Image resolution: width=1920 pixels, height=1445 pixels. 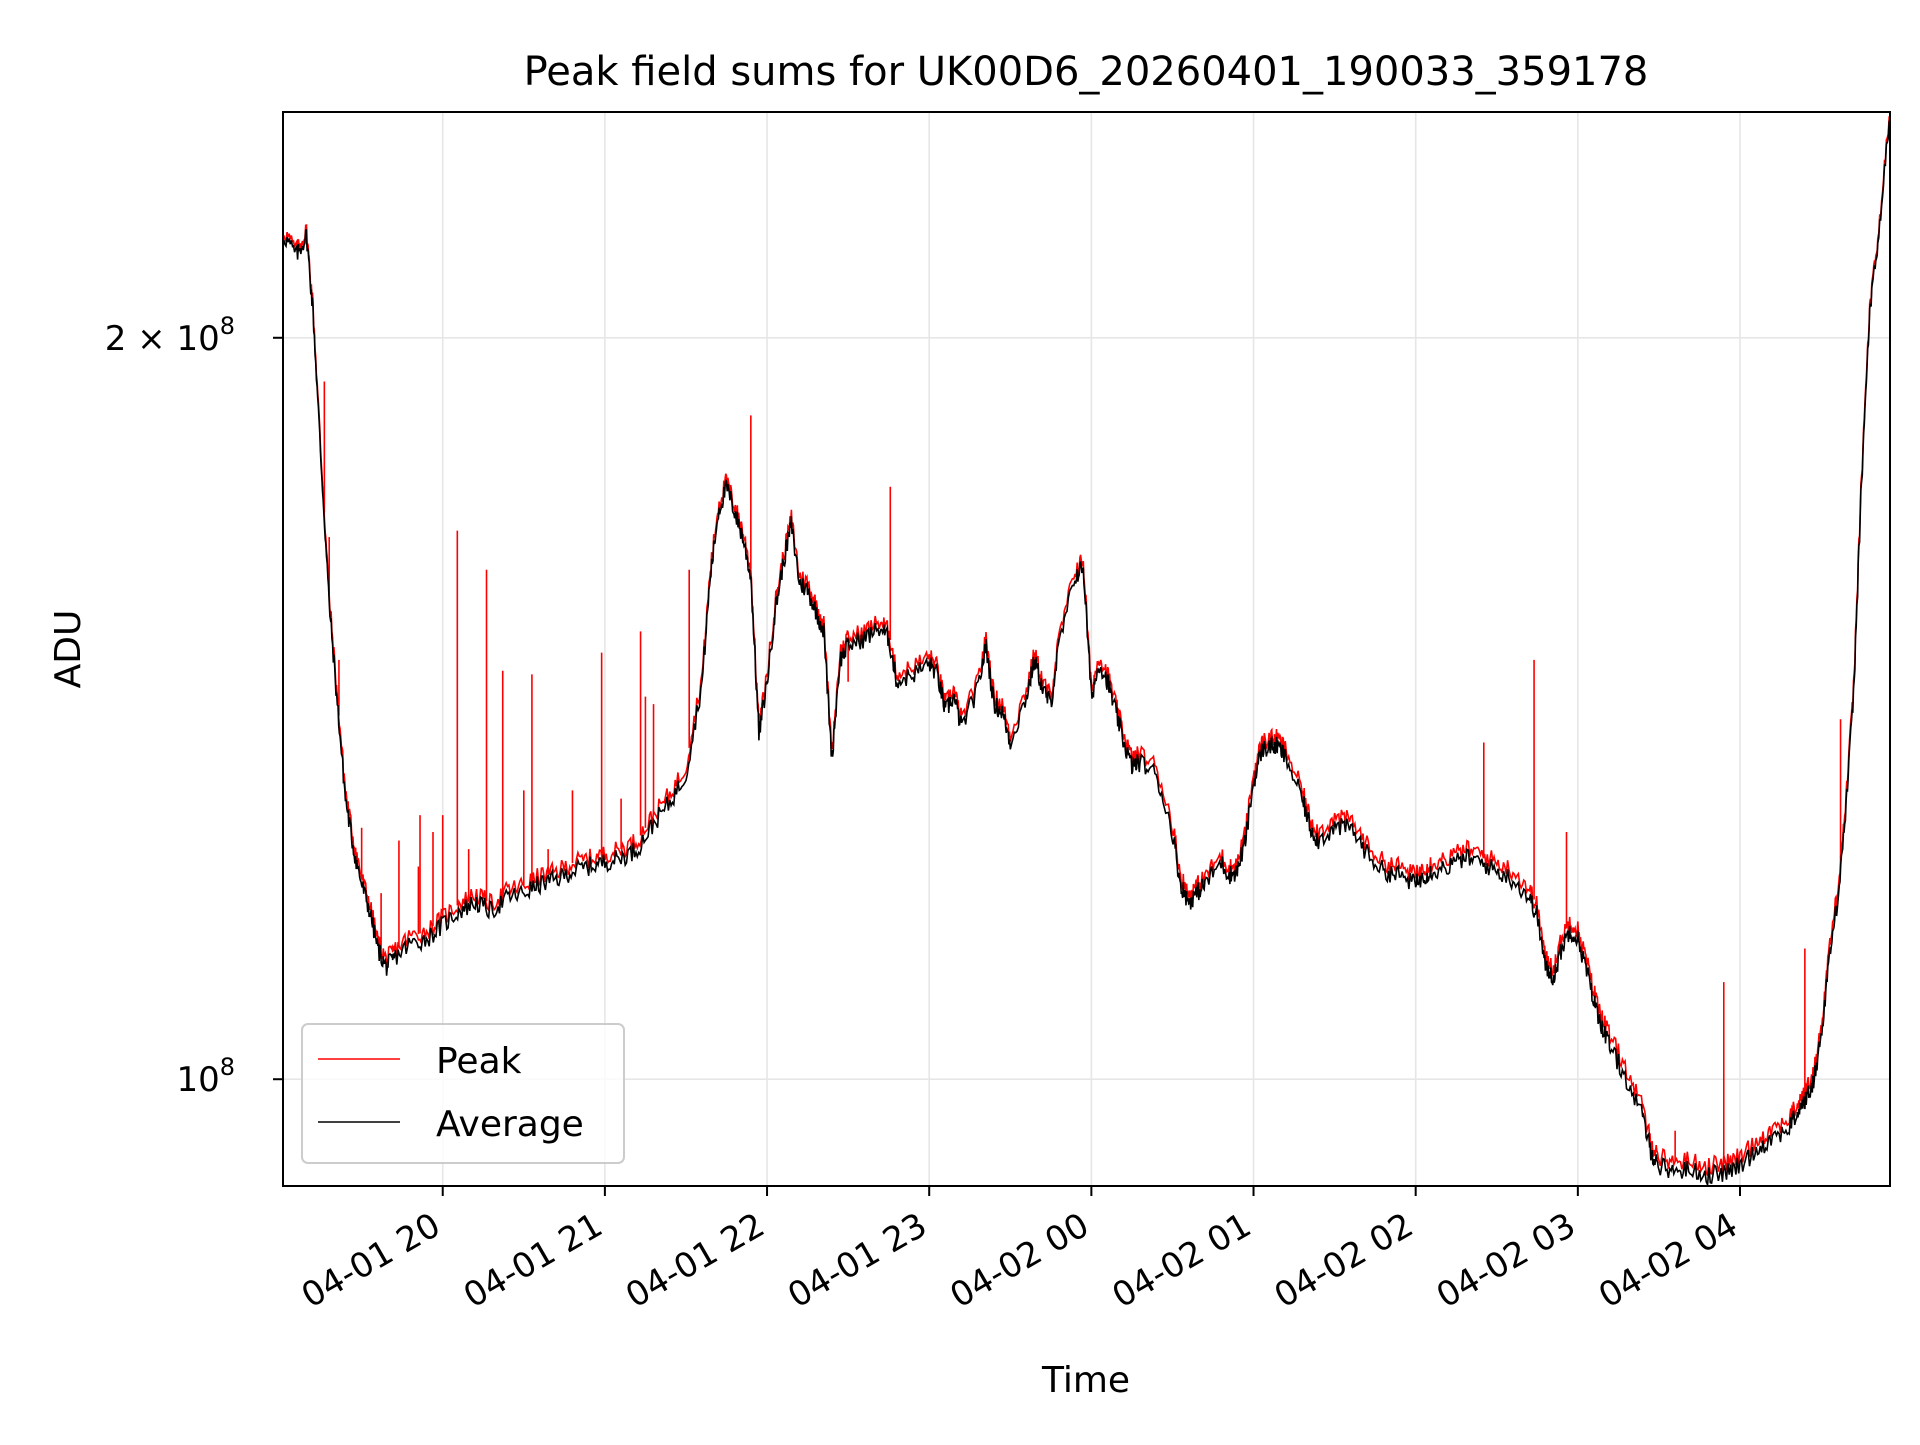 What do you see at coordinates (1085, 1380) in the screenshot?
I see `x-axis-label: Time` at bounding box center [1085, 1380].